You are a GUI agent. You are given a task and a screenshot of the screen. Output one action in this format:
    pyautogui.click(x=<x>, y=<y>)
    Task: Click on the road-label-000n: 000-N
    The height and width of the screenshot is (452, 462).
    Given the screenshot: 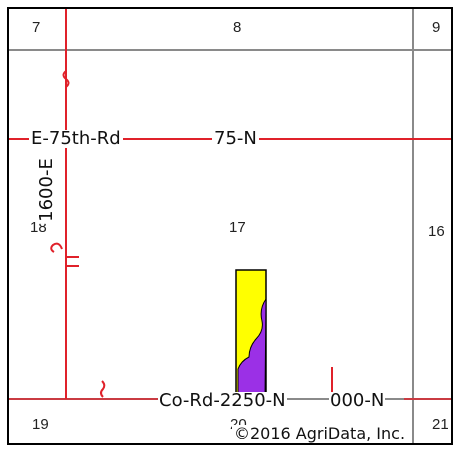 What is the action you would take?
    pyautogui.click(x=357, y=400)
    